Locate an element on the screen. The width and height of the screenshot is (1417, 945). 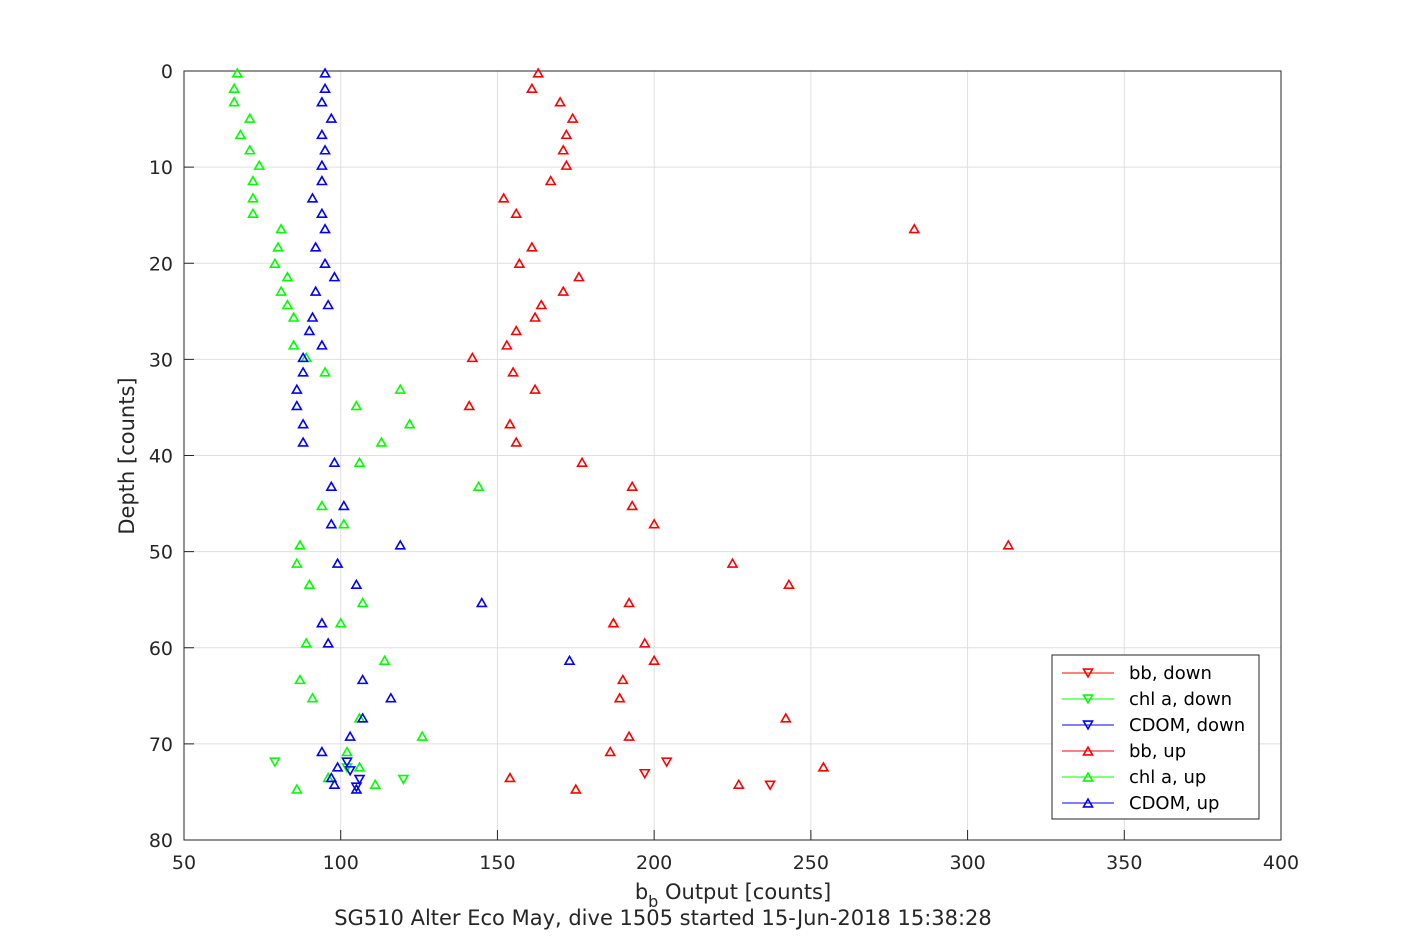
x-axis-label: bb Output [counts] is located at coordinates (733, 895).